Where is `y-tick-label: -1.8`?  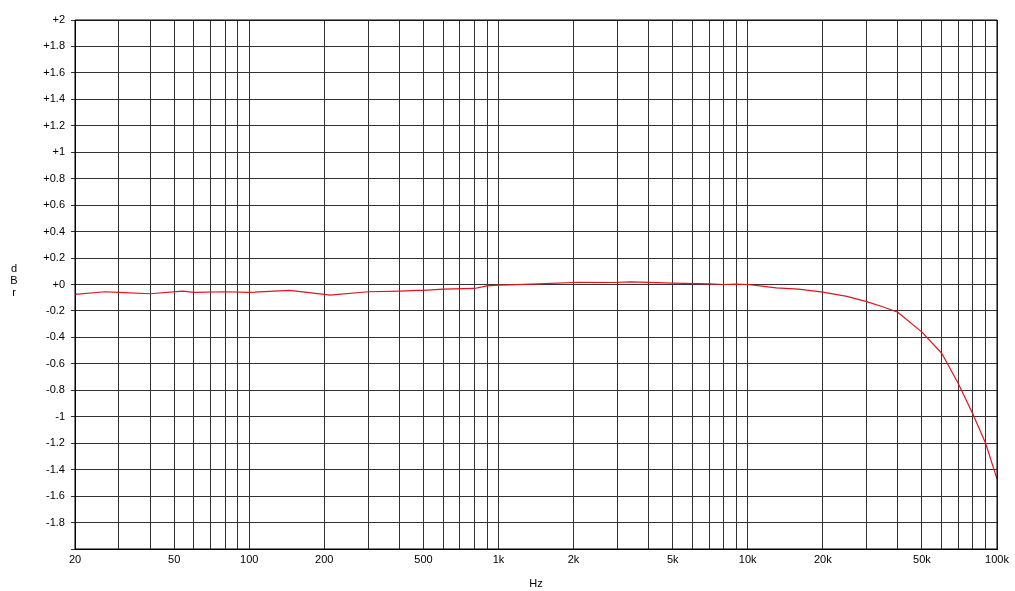 y-tick-label: -1.8 is located at coordinates (55, 521).